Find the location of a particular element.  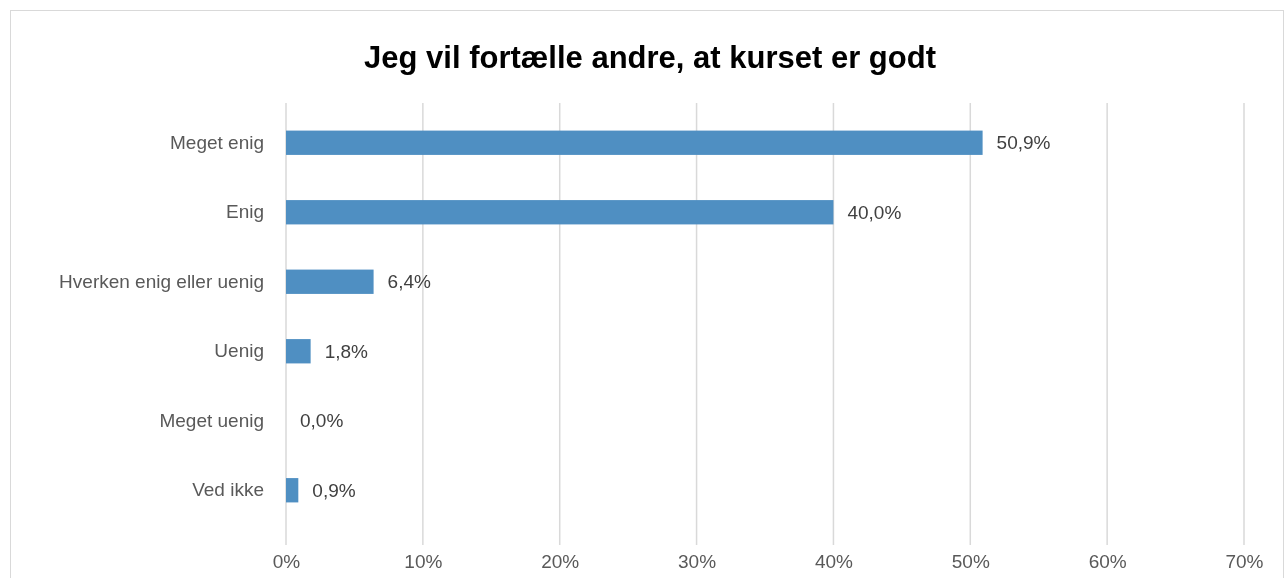

y-tick-label: Meget uenig is located at coordinates (211, 420).